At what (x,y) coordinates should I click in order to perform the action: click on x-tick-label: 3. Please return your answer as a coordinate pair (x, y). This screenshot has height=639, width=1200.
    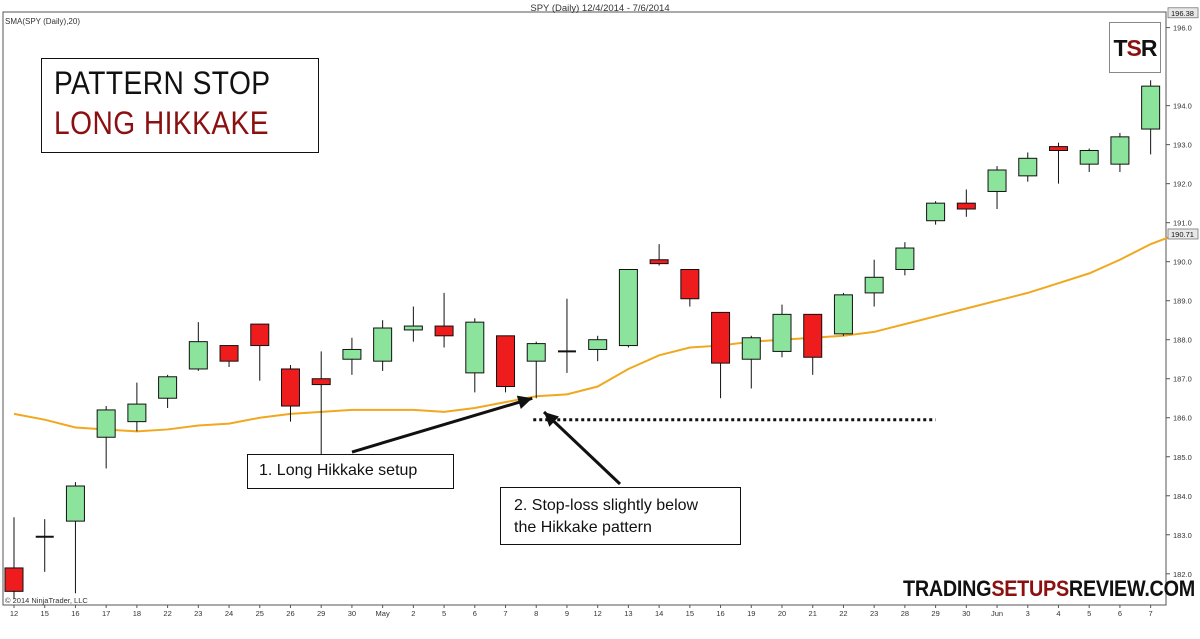
    Looking at the image, I should click on (1028, 613).